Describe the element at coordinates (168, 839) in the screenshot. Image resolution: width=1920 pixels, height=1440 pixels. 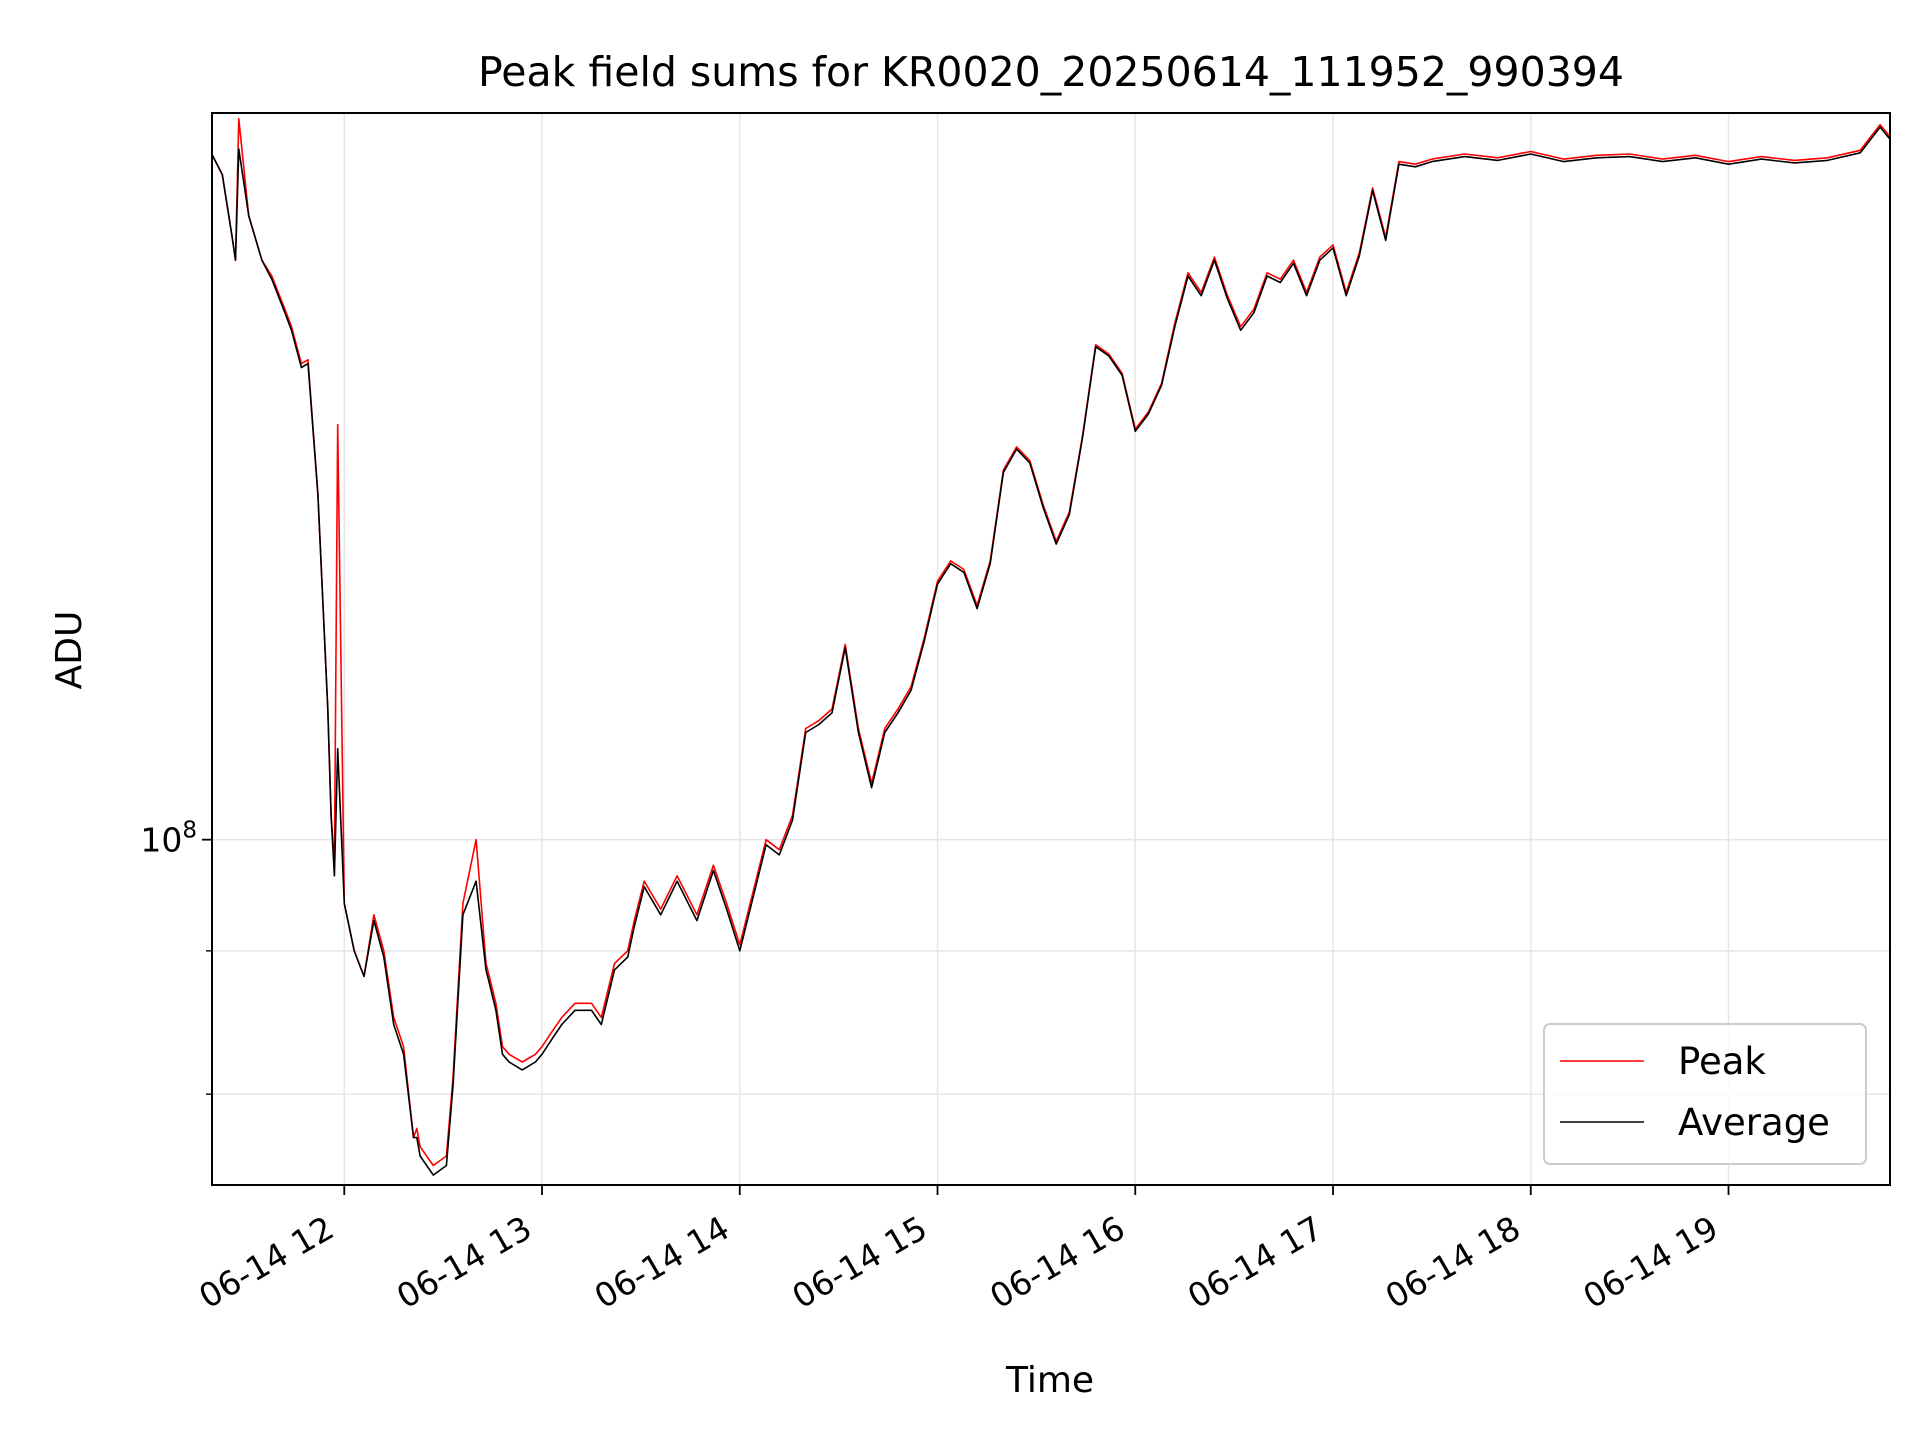
I see `y-tick-label: 108` at that location.